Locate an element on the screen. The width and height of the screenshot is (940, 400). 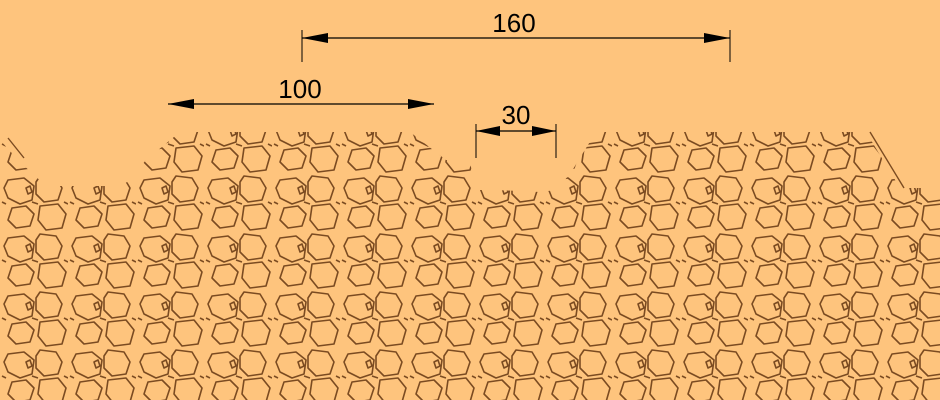
dimension-profile-width: 100 is located at coordinates (301, 91).